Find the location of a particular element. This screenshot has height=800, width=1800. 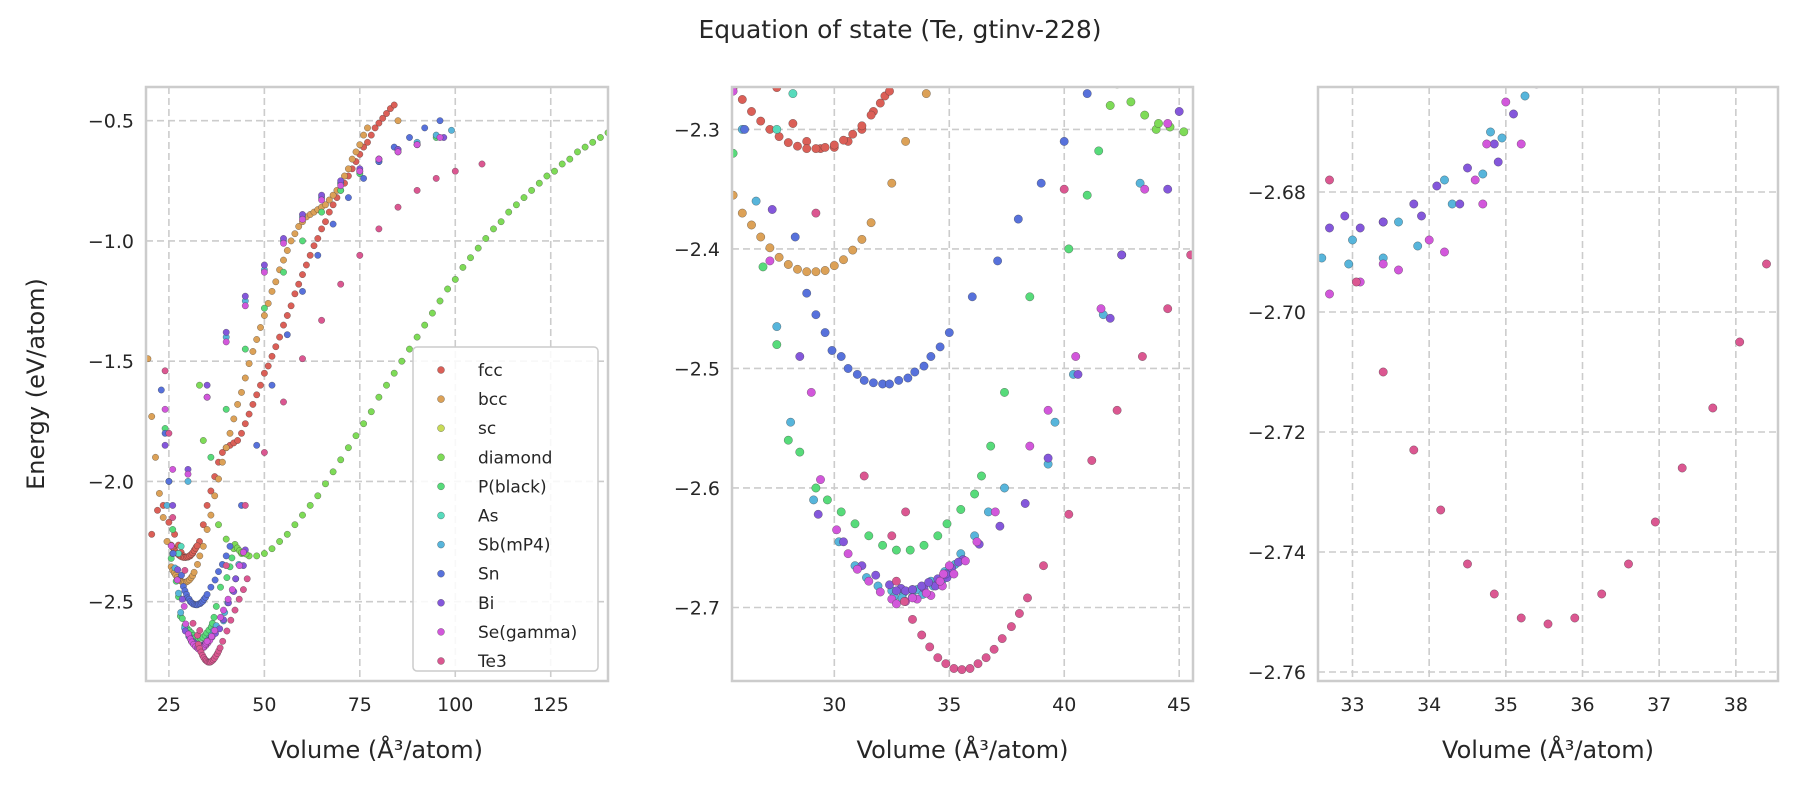

y-tick-label: −2.68 is located at coordinates (1277, 193).